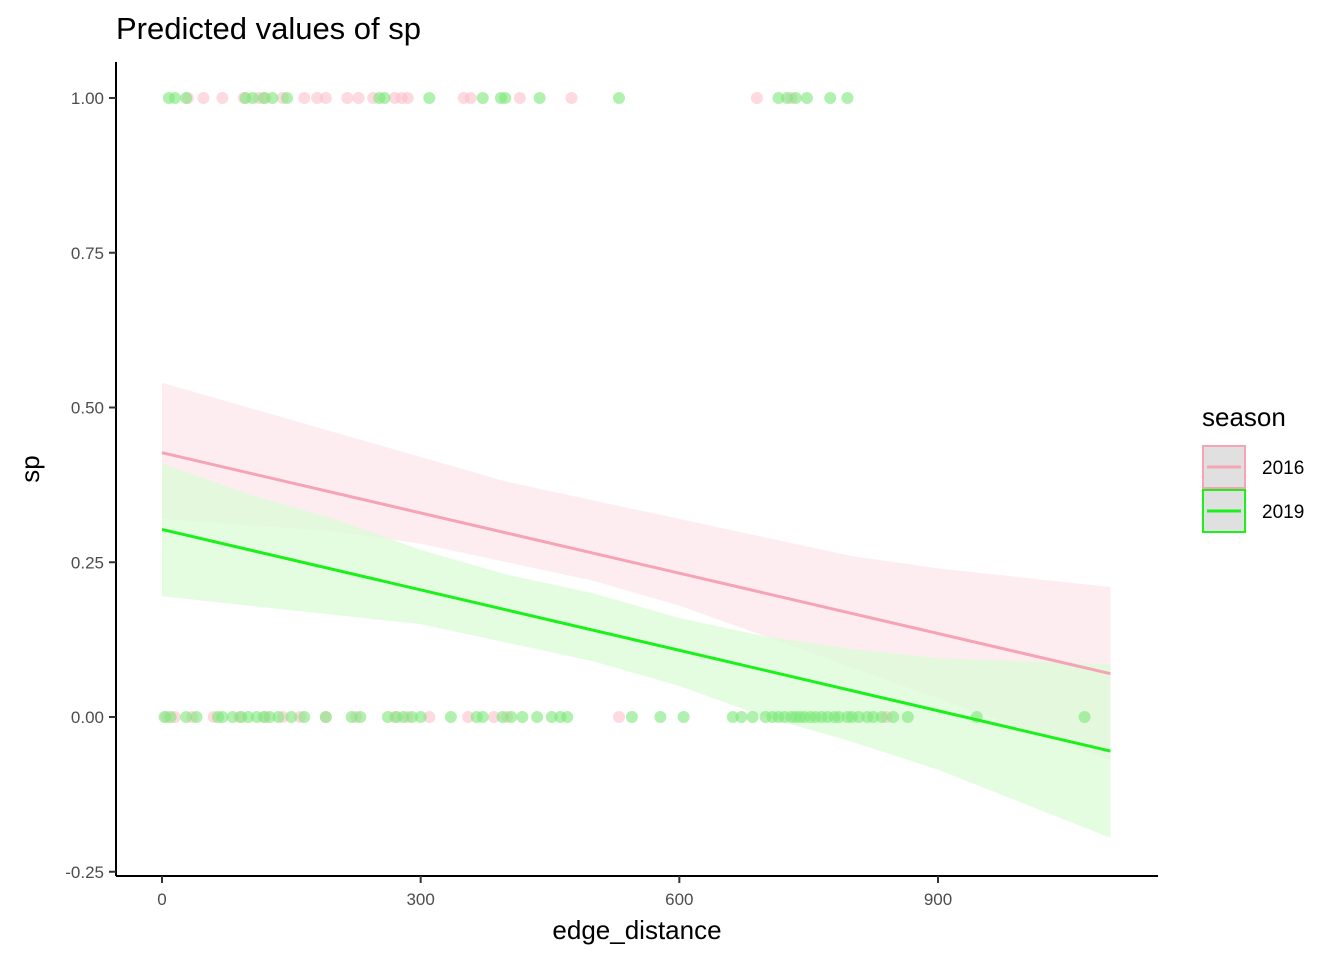 The width and height of the screenshot is (1344, 960). What do you see at coordinates (1253, 467) in the screenshot?
I see `legend: season 2016 2019` at bounding box center [1253, 467].